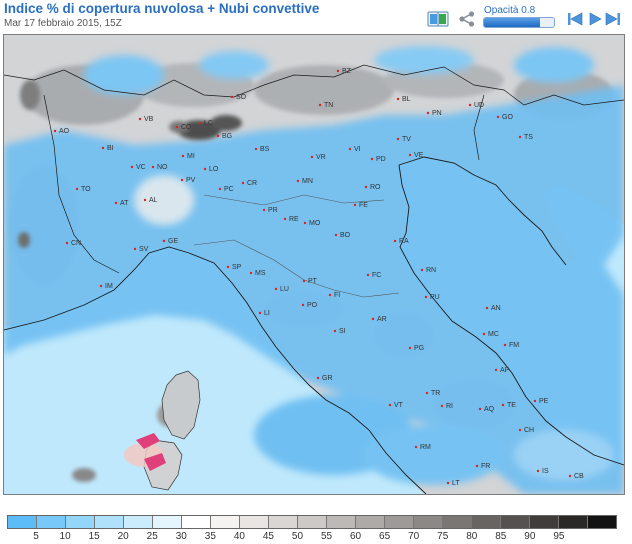 This screenshot has width=632, height=544. I want to click on province-label-bg: BG, so click(227, 136).